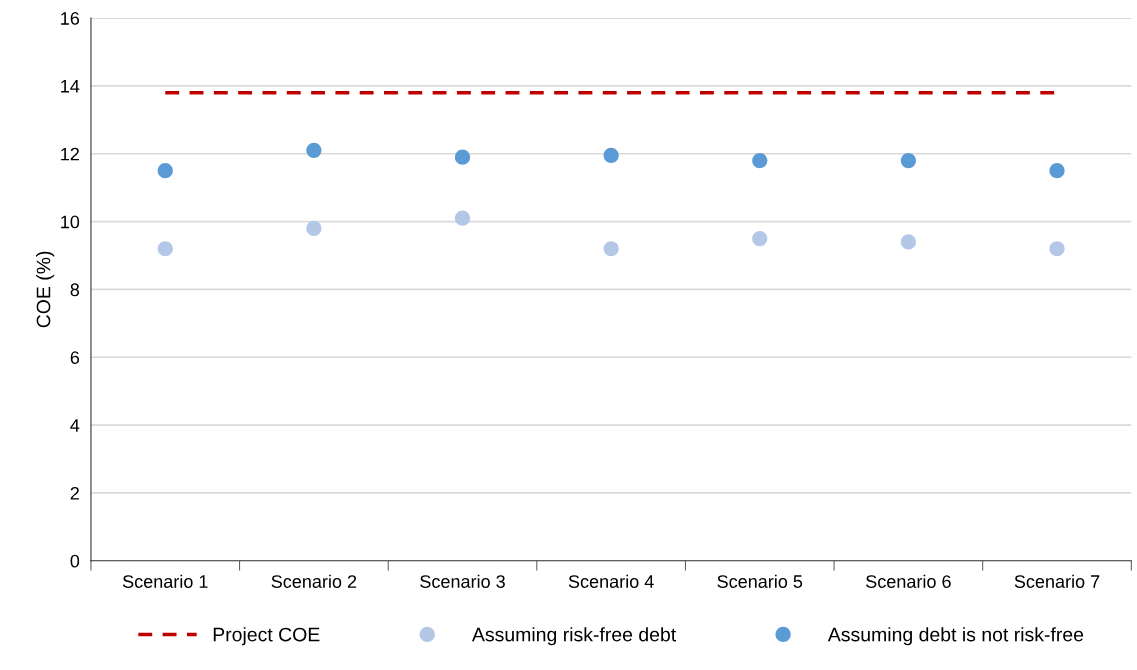 The image size is (1137, 670). What do you see at coordinates (70, 154) in the screenshot?
I see `y-tick-label: 12` at bounding box center [70, 154].